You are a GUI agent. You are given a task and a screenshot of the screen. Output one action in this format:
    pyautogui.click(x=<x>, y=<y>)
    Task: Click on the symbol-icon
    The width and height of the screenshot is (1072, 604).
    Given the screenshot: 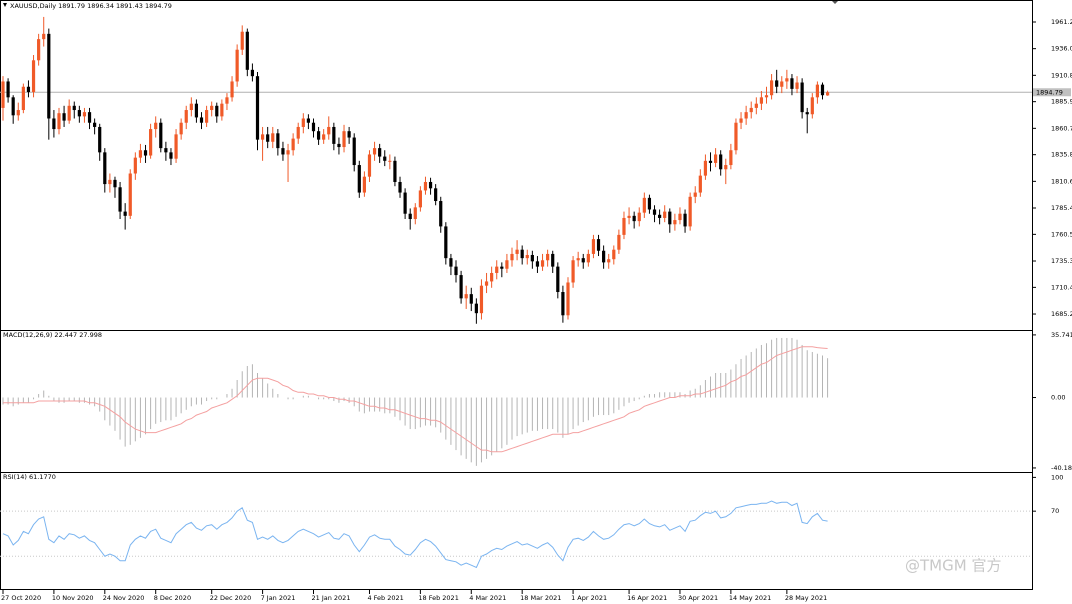 What is the action you would take?
    pyautogui.click(x=5, y=5)
    